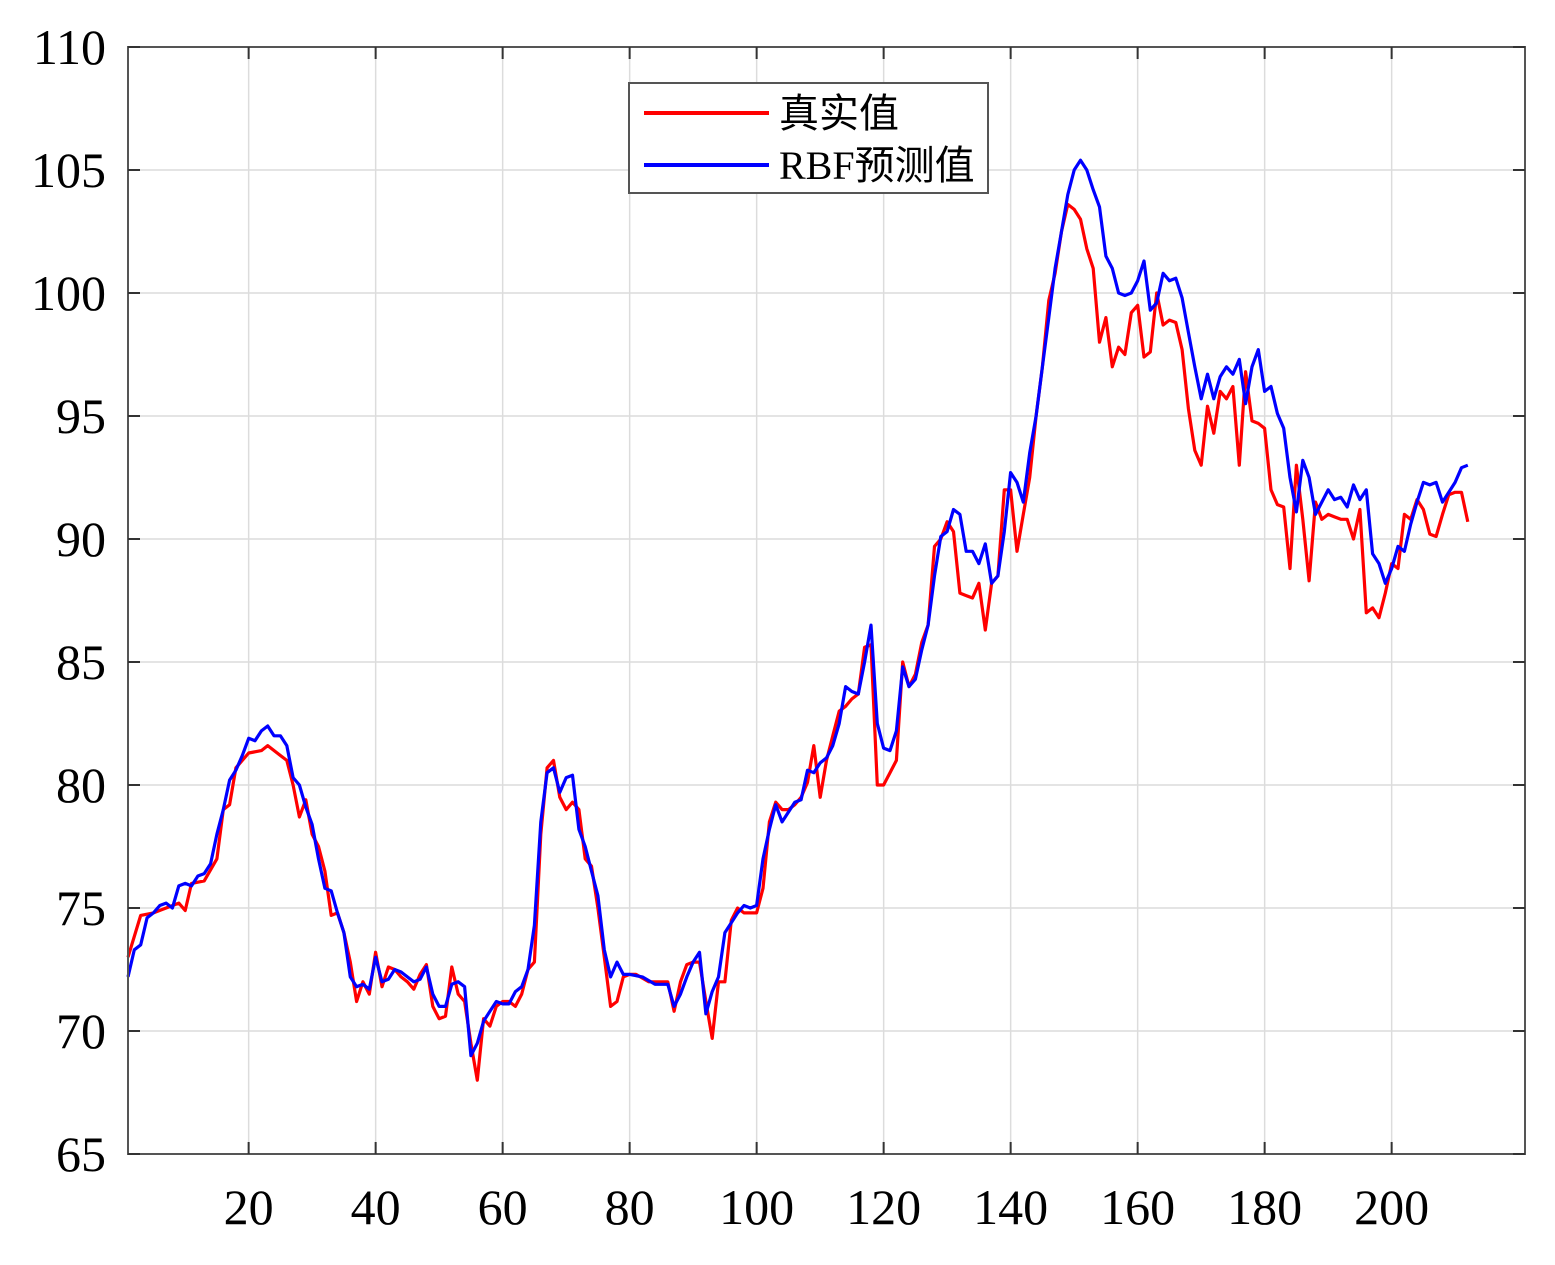 This screenshot has width=1555, height=1265. I want to click on legend: 真实值 RBF预测值, so click(808, 138).